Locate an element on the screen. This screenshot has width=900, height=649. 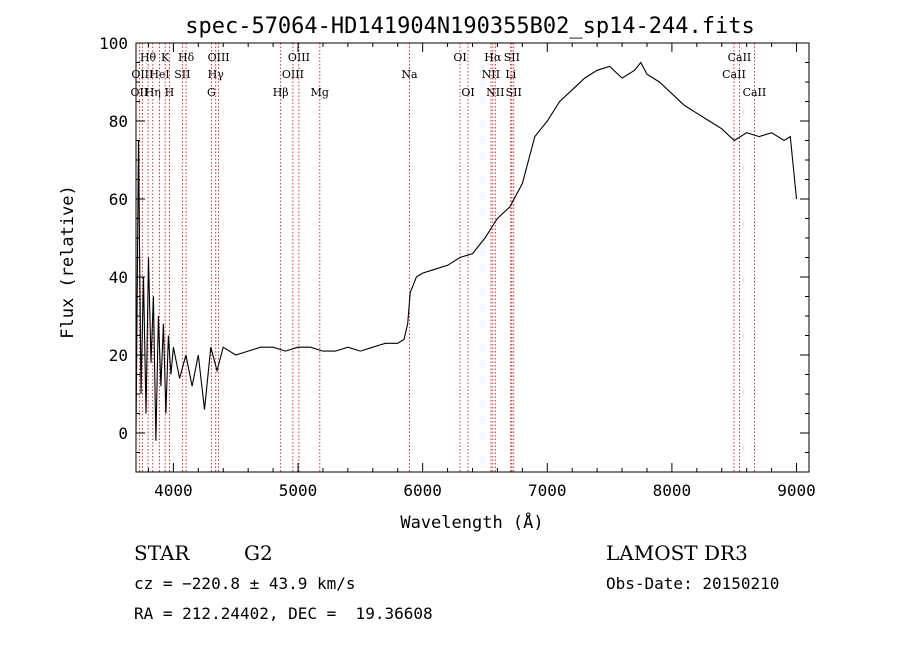
y-tick-label: 20 is located at coordinates (118, 355).